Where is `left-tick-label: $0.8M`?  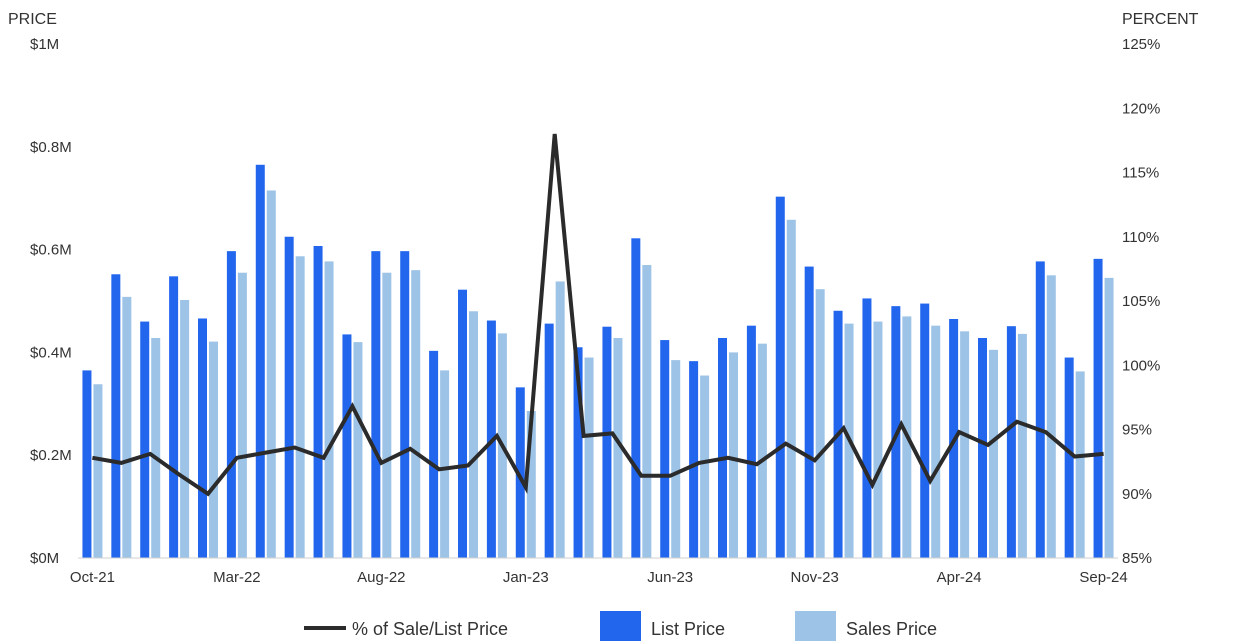
left-tick-label: $0.8M is located at coordinates (51, 147).